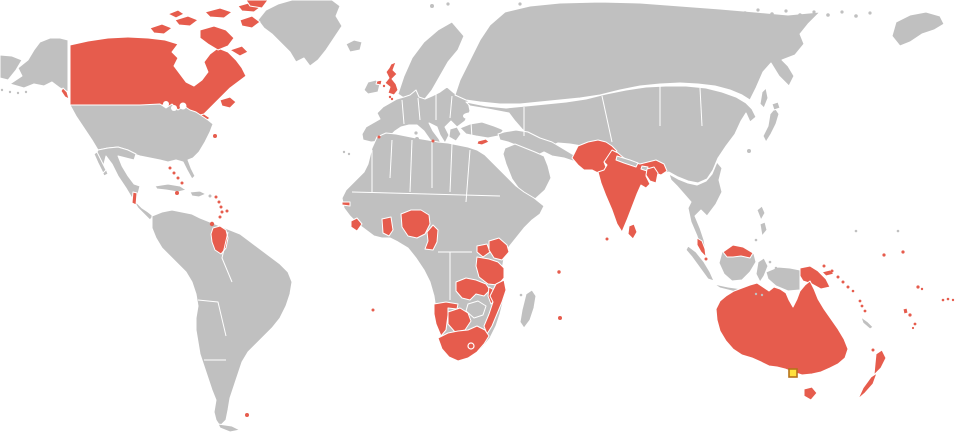 This screenshot has width=960, height=444. What do you see at coordinates (134, 198) in the screenshot?
I see `belize` at bounding box center [134, 198].